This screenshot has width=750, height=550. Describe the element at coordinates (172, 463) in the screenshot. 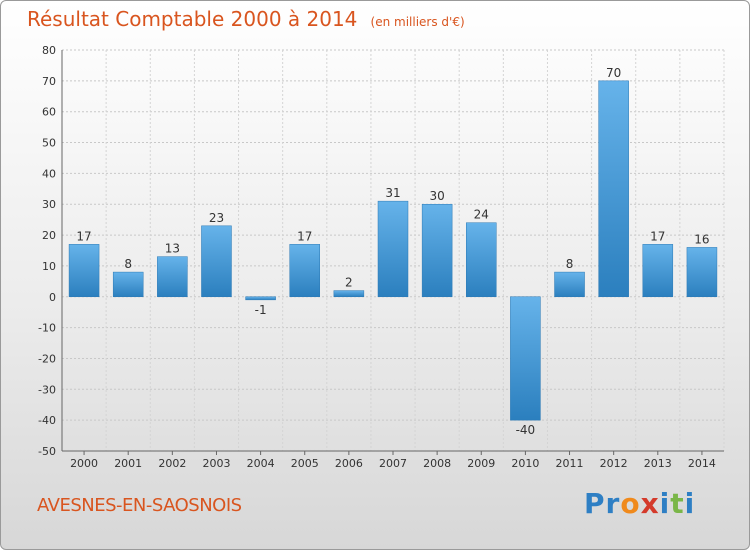

I see `x-tick-label: 2002` at that location.